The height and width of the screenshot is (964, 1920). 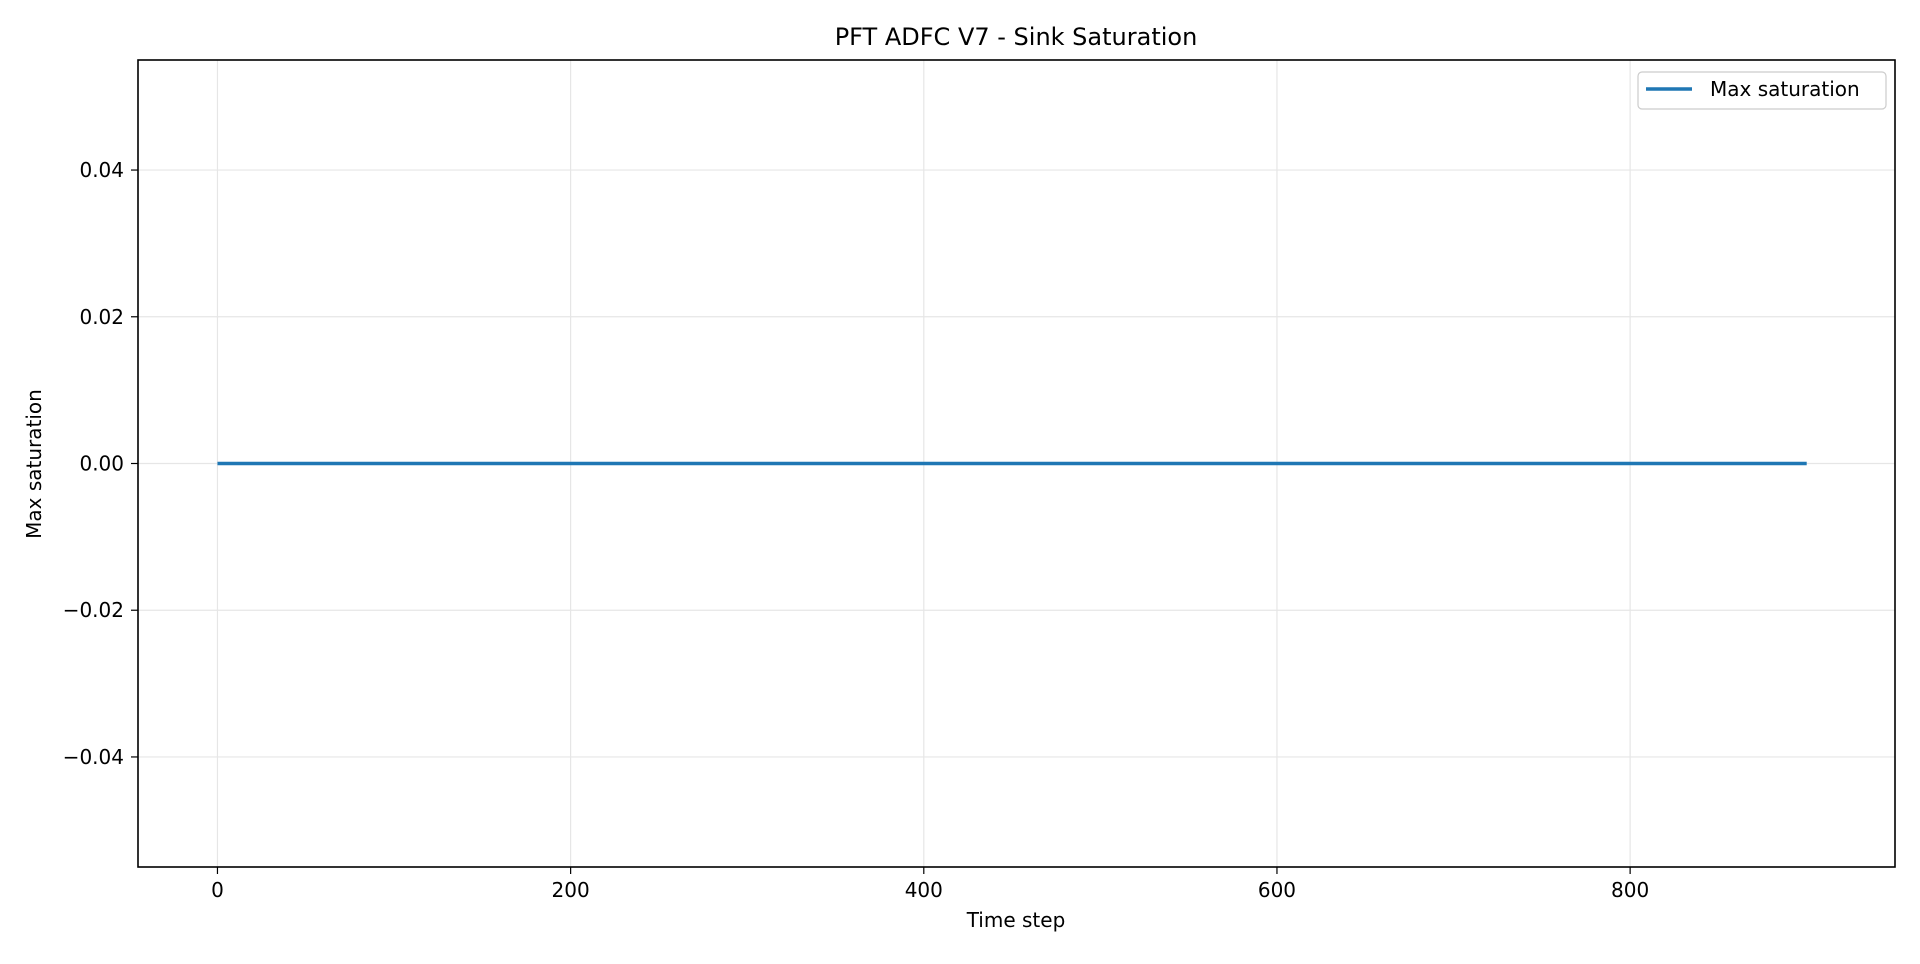 What do you see at coordinates (34, 464) in the screenshot?
I see `y-axis-label: Max saturation` at bounding box center [34, 464].